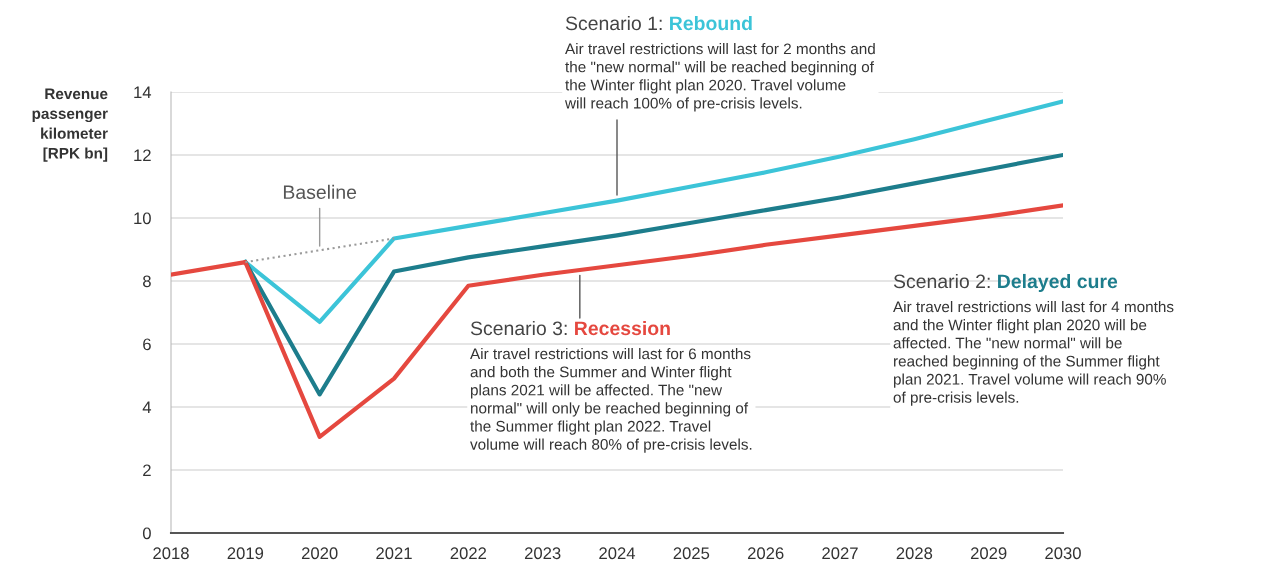  Describe the element at coordinates (171, 553) in the screenshot. I see `x-tick-label: 2018` at that location.